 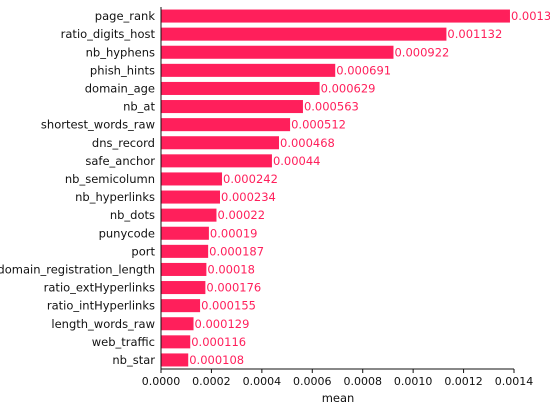 What do you see at coordinates (115, 197) in the screenshot?
I see `category-label: nb_hyperlinks` at bounding box center [115, 197].